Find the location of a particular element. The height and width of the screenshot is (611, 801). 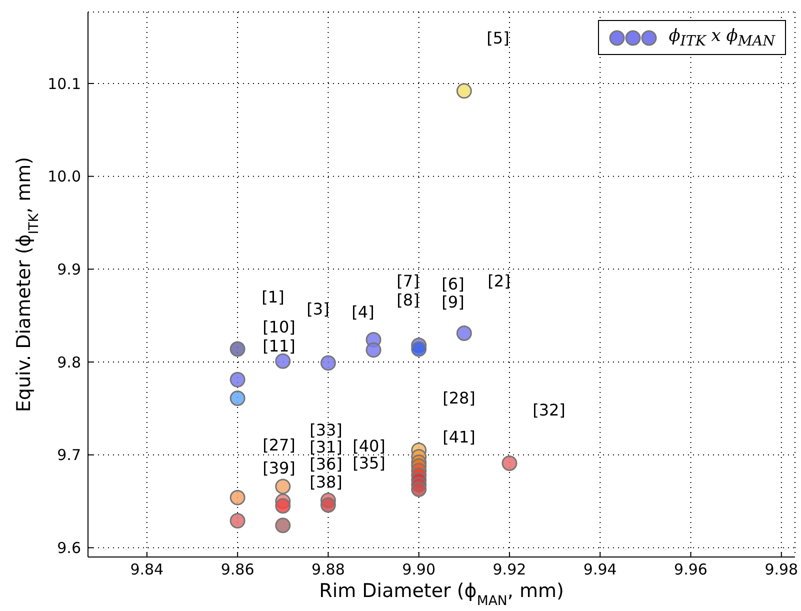

annotation: [7] is located at coordinates (408, 281).